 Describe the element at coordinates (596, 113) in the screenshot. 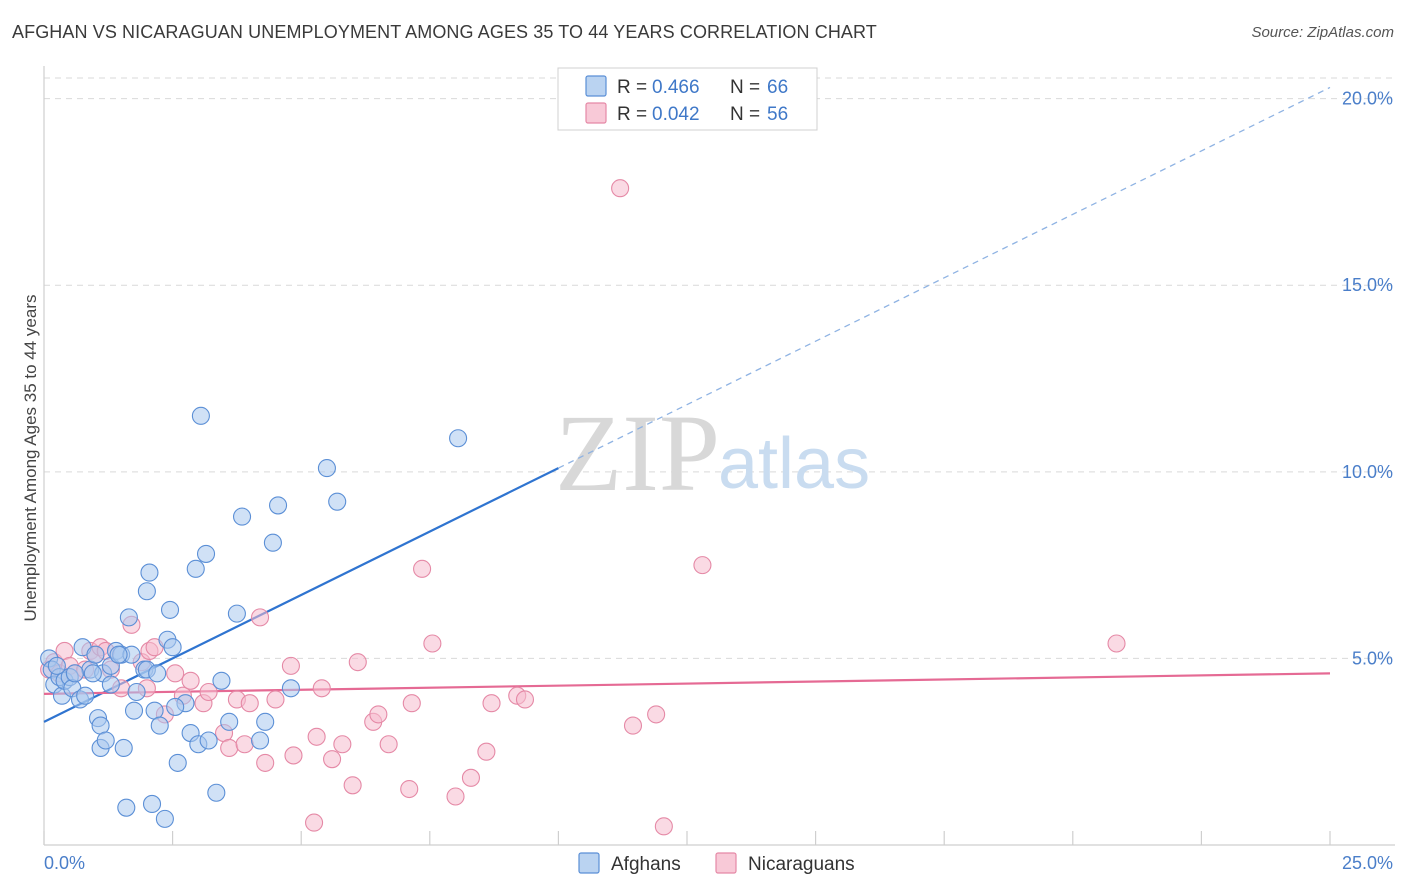

I see `legend-swatch-nicaraguans` at that location.